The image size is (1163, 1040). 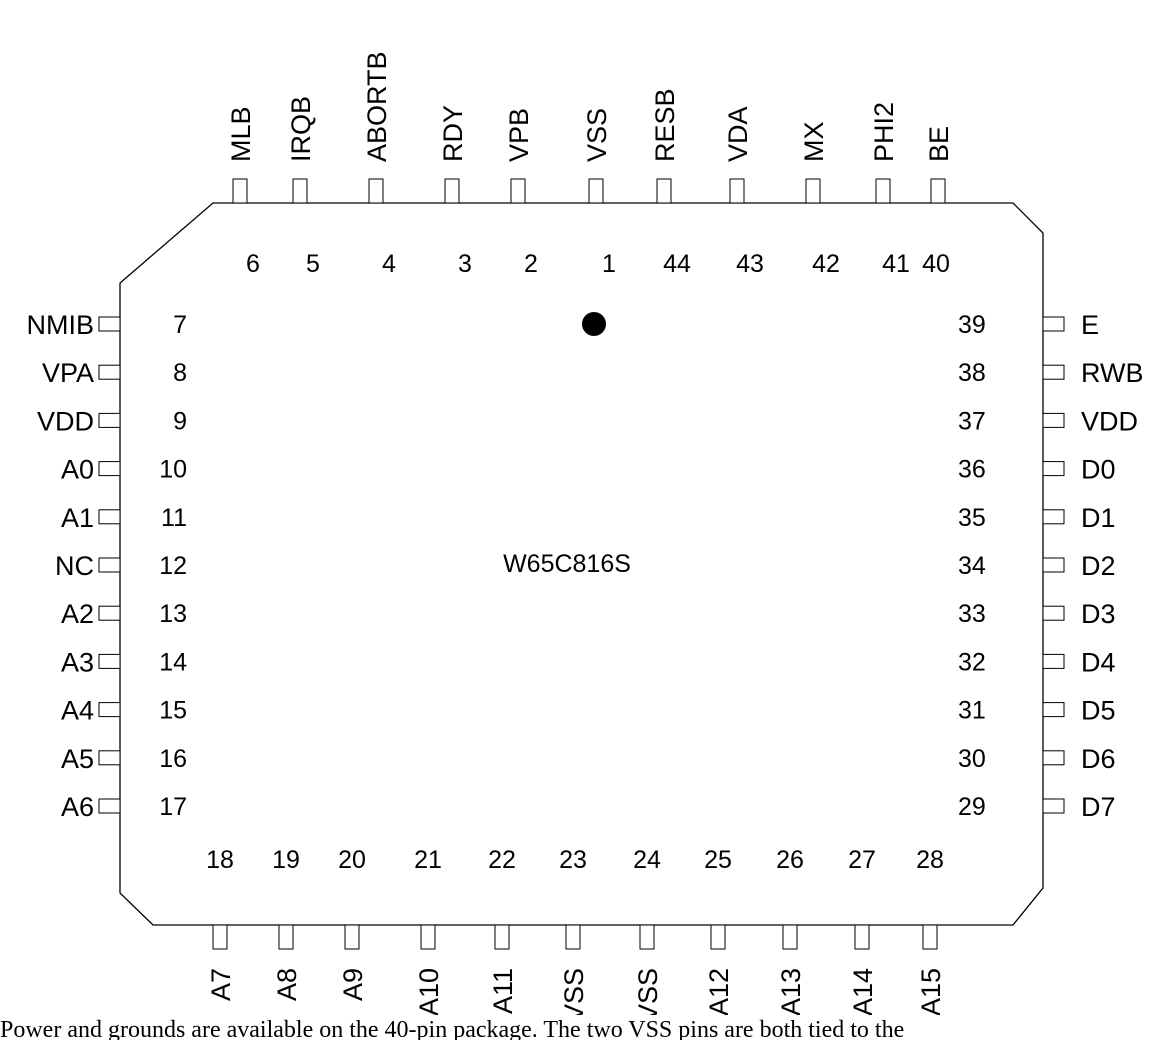 I want to click on pin-9-lead, so click(x=109, y=420).